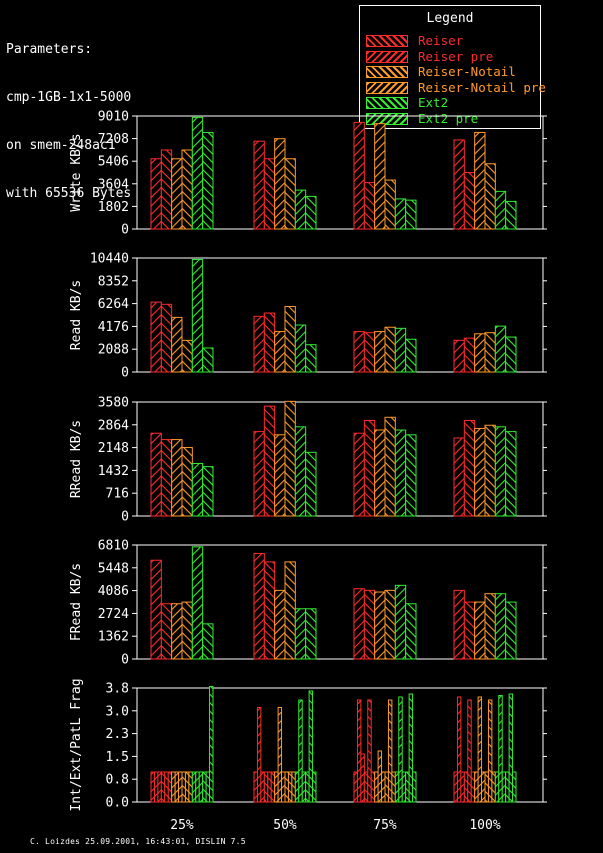 This screenshot has width=603, height=853. I want to click on y-axis-label: RRead KB/s, so click(76, 459).